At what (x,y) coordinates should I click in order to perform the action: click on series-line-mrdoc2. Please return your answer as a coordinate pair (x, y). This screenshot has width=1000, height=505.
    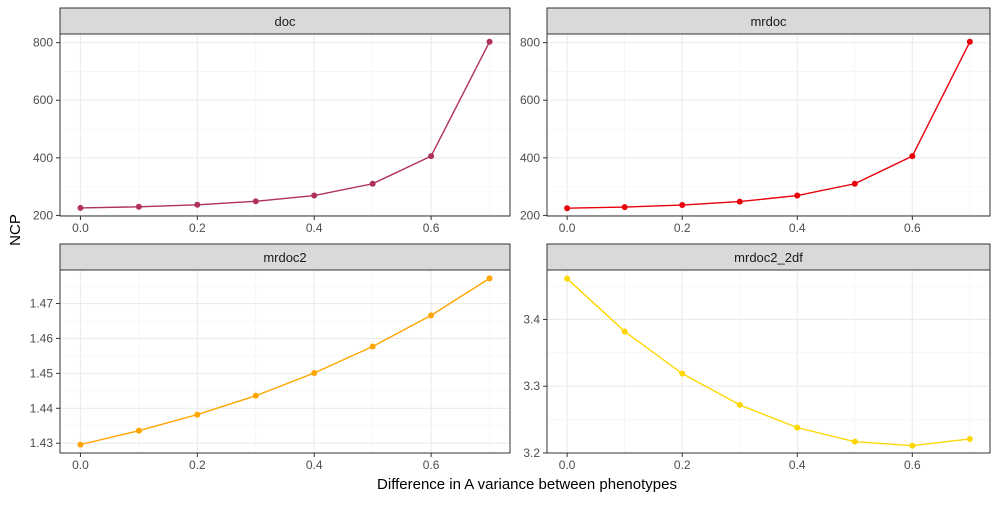
    Looking at the image, I should click on (285, 361).